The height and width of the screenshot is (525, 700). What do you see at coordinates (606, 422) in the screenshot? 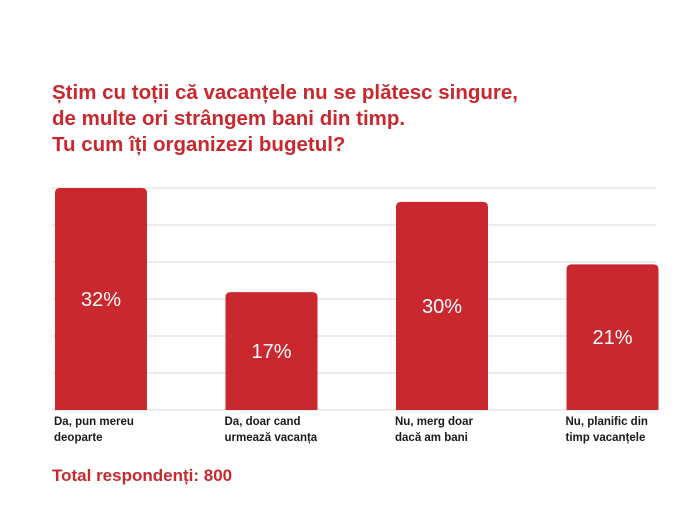
I see `category-label-line: Nu, planific din` at bounding box center [606, 422].